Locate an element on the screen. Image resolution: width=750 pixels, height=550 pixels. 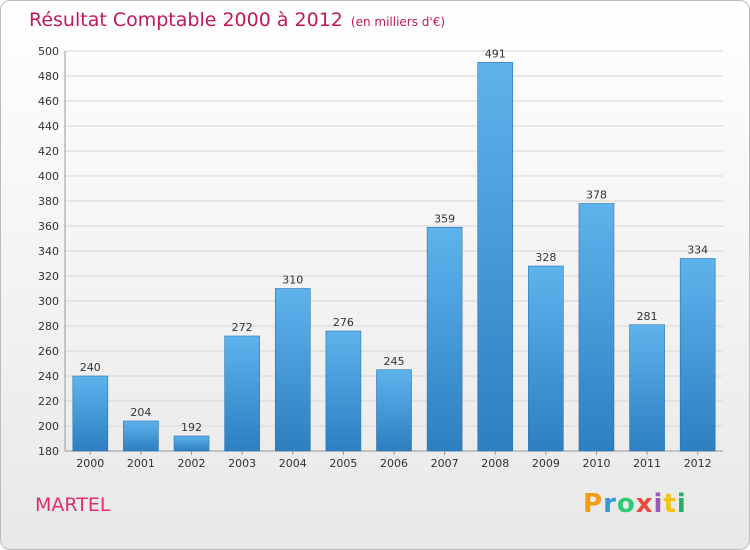
title-unit: (en milliers d'€) is located at coordinates (398, 22).